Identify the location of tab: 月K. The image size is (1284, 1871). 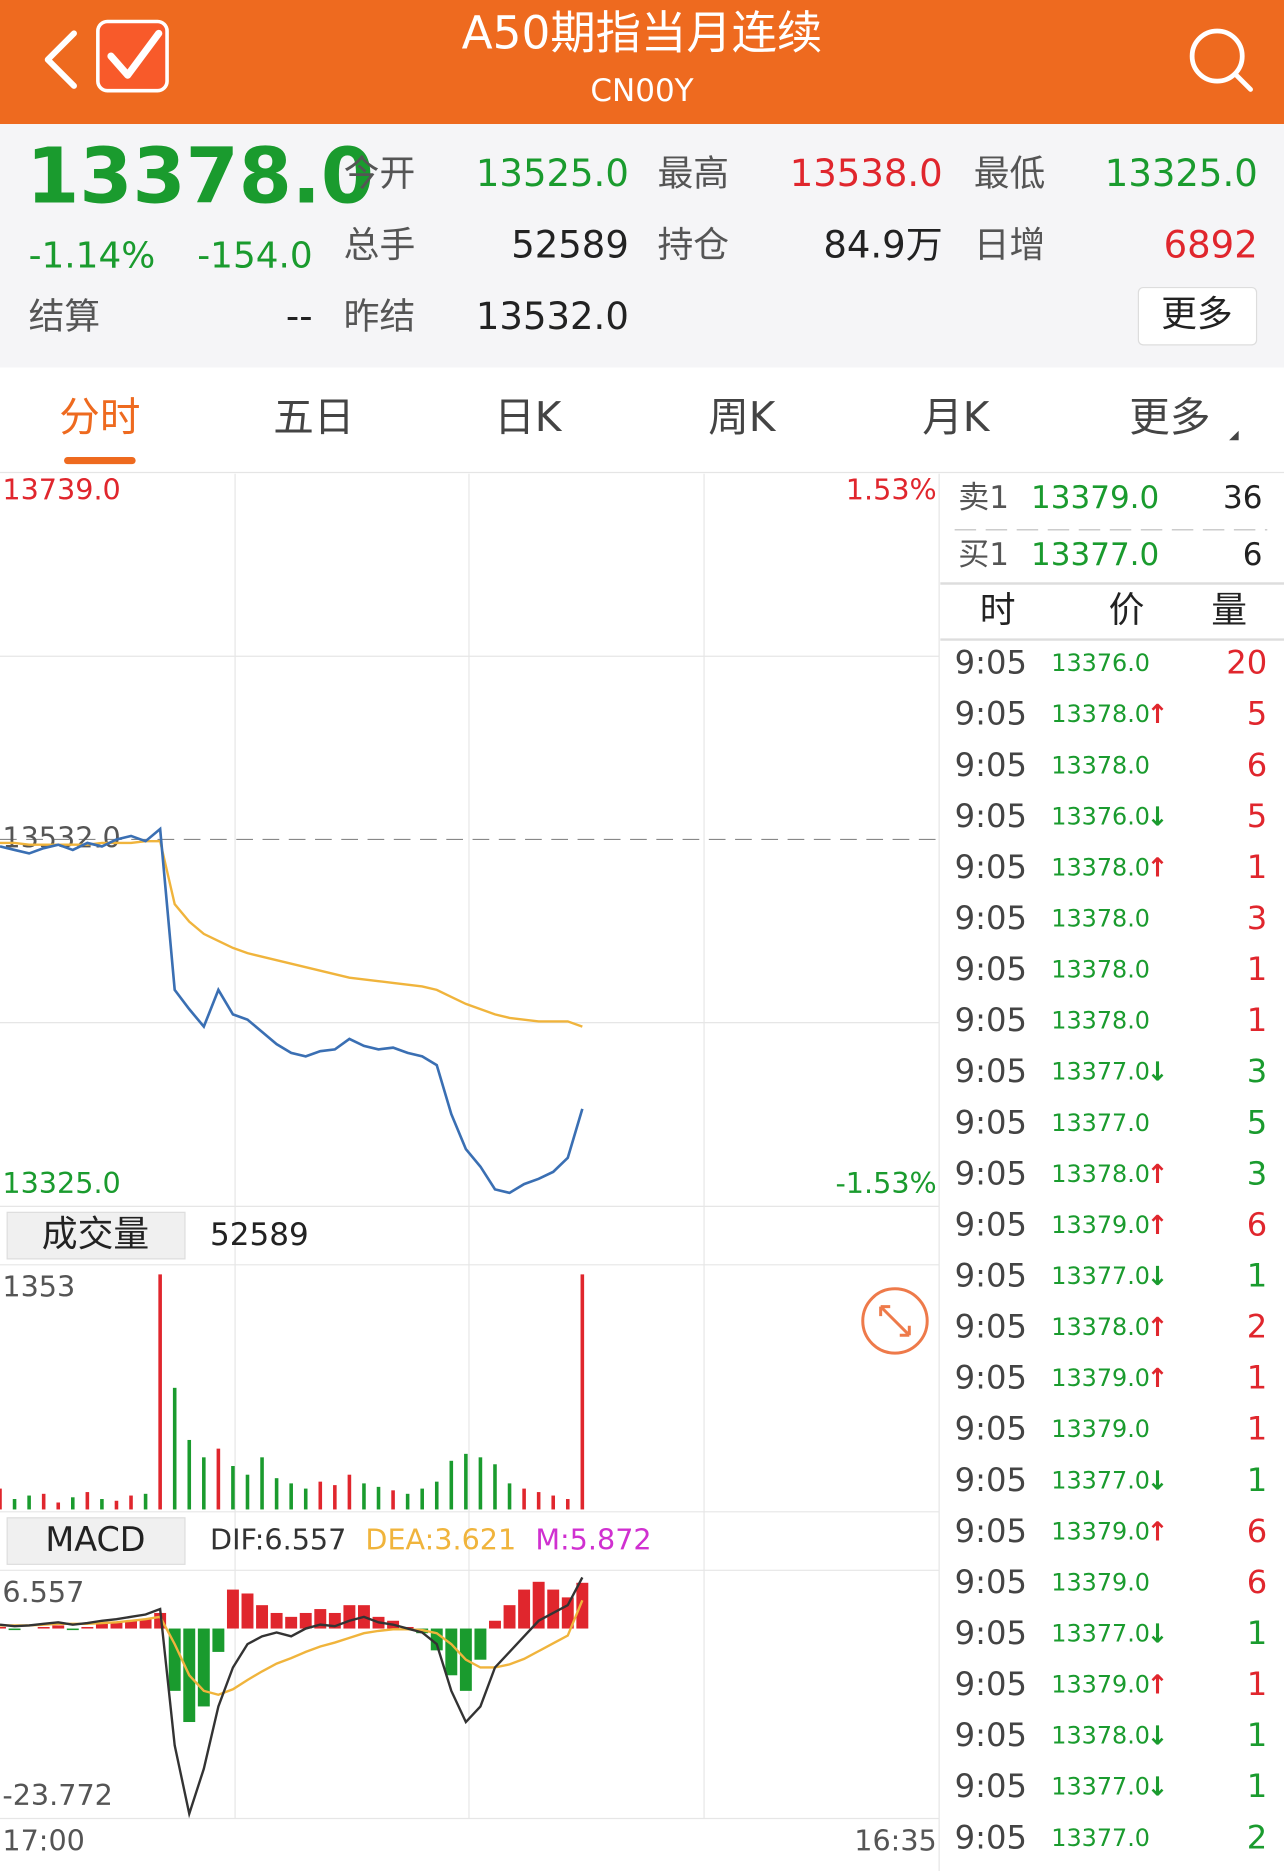
(956, 417).